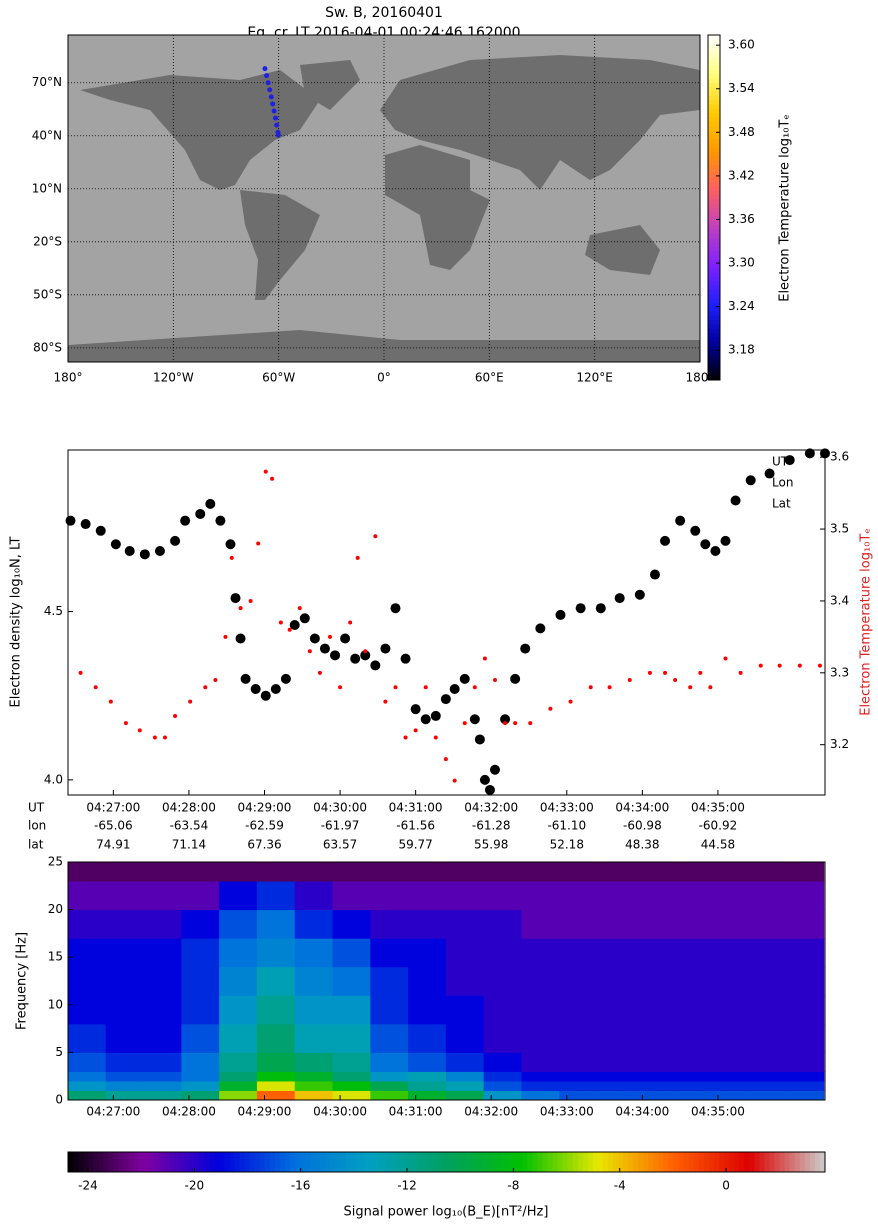 This screenshot has width=878, height=1227. What do you see at coordinates (36, 808) in the screenshot?
I see `table-row-label: UT` at bounding box center [36, 808].